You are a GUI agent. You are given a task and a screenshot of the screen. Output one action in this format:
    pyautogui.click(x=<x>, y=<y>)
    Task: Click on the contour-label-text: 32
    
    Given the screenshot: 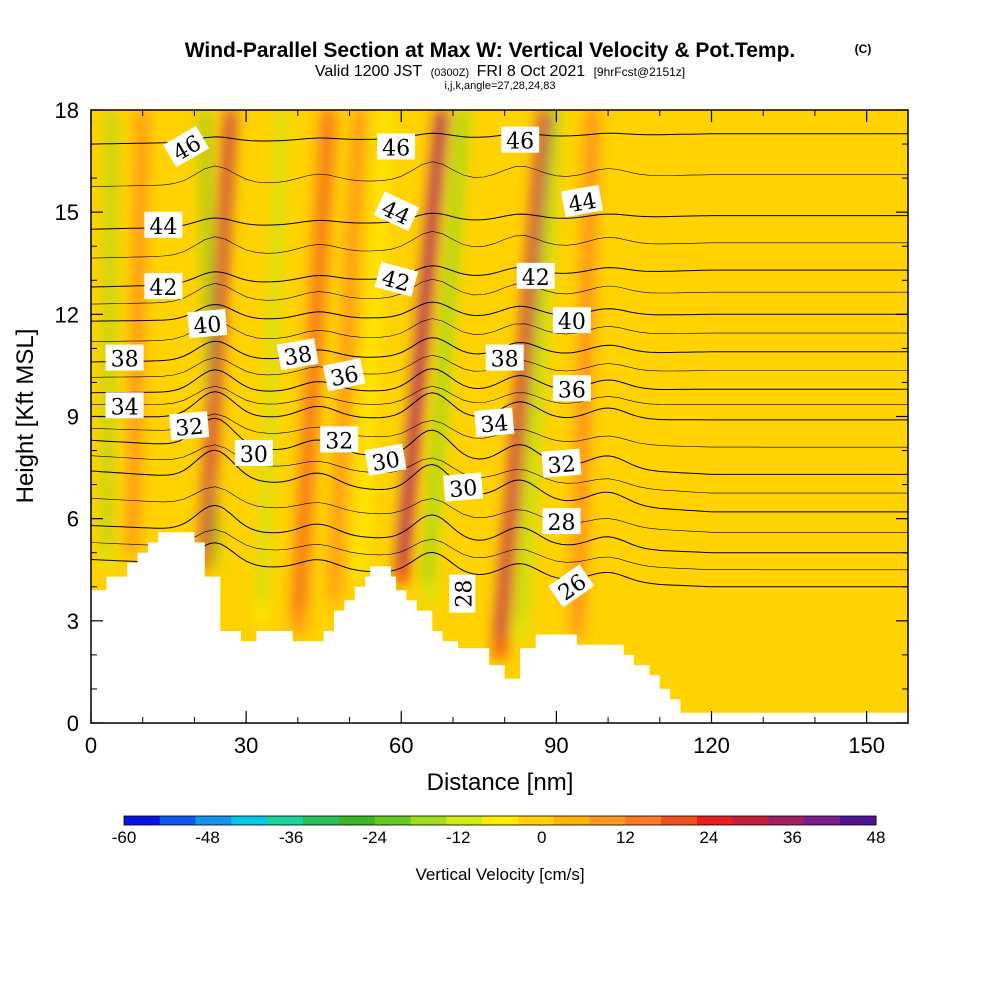 What is the action you would take?
    pyautogui.click(x=562, y=465)
    